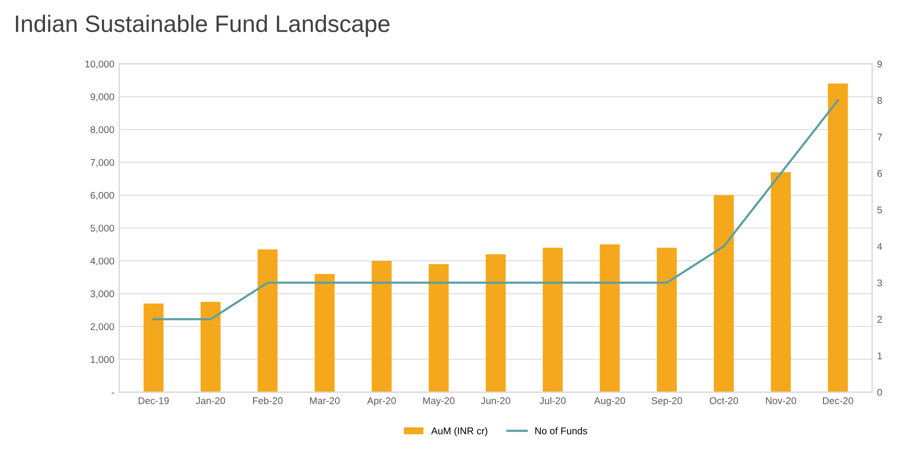 This screenshot has height=456, width=918. Describe the element at coordinates (102, 327) in the screenshot. I see `y-tick-label: 2,000` at that location.